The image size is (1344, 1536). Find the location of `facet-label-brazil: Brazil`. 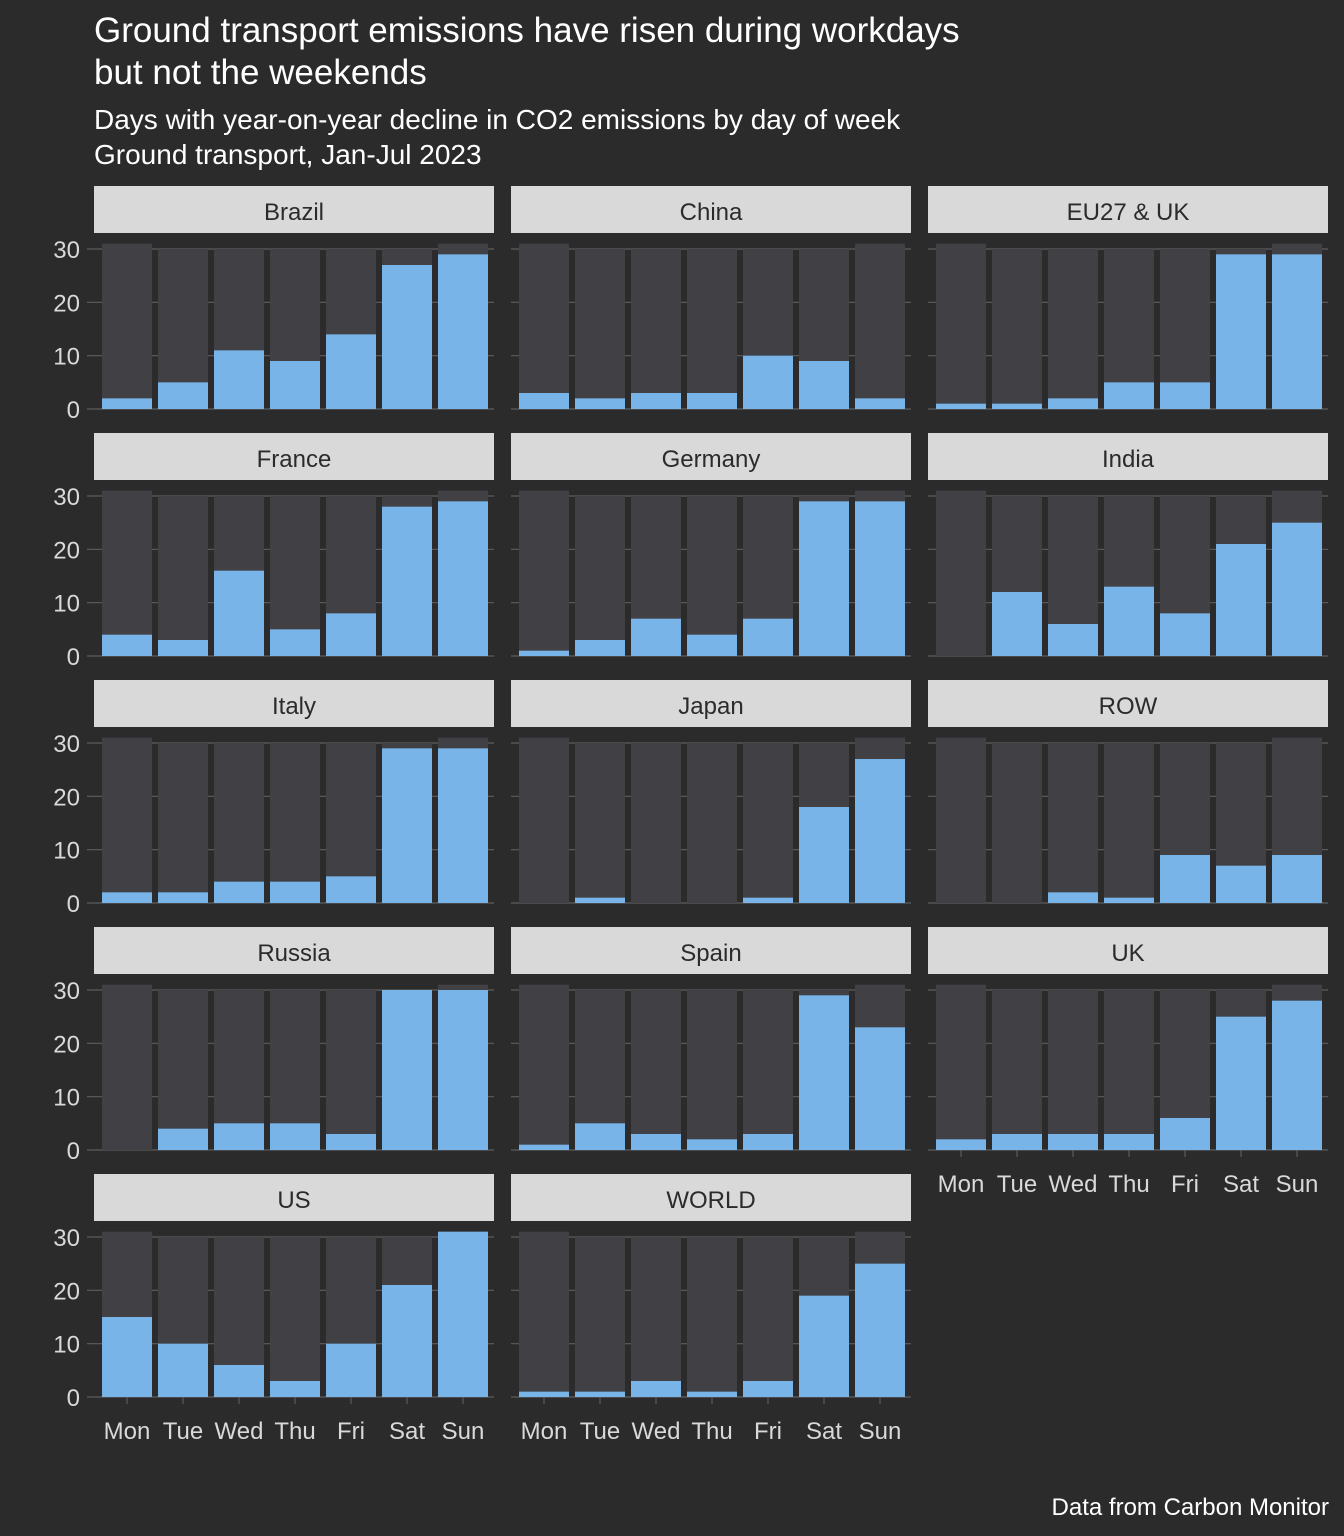

facet-label-brazil: Brazil is located at coordinates (294, 212).